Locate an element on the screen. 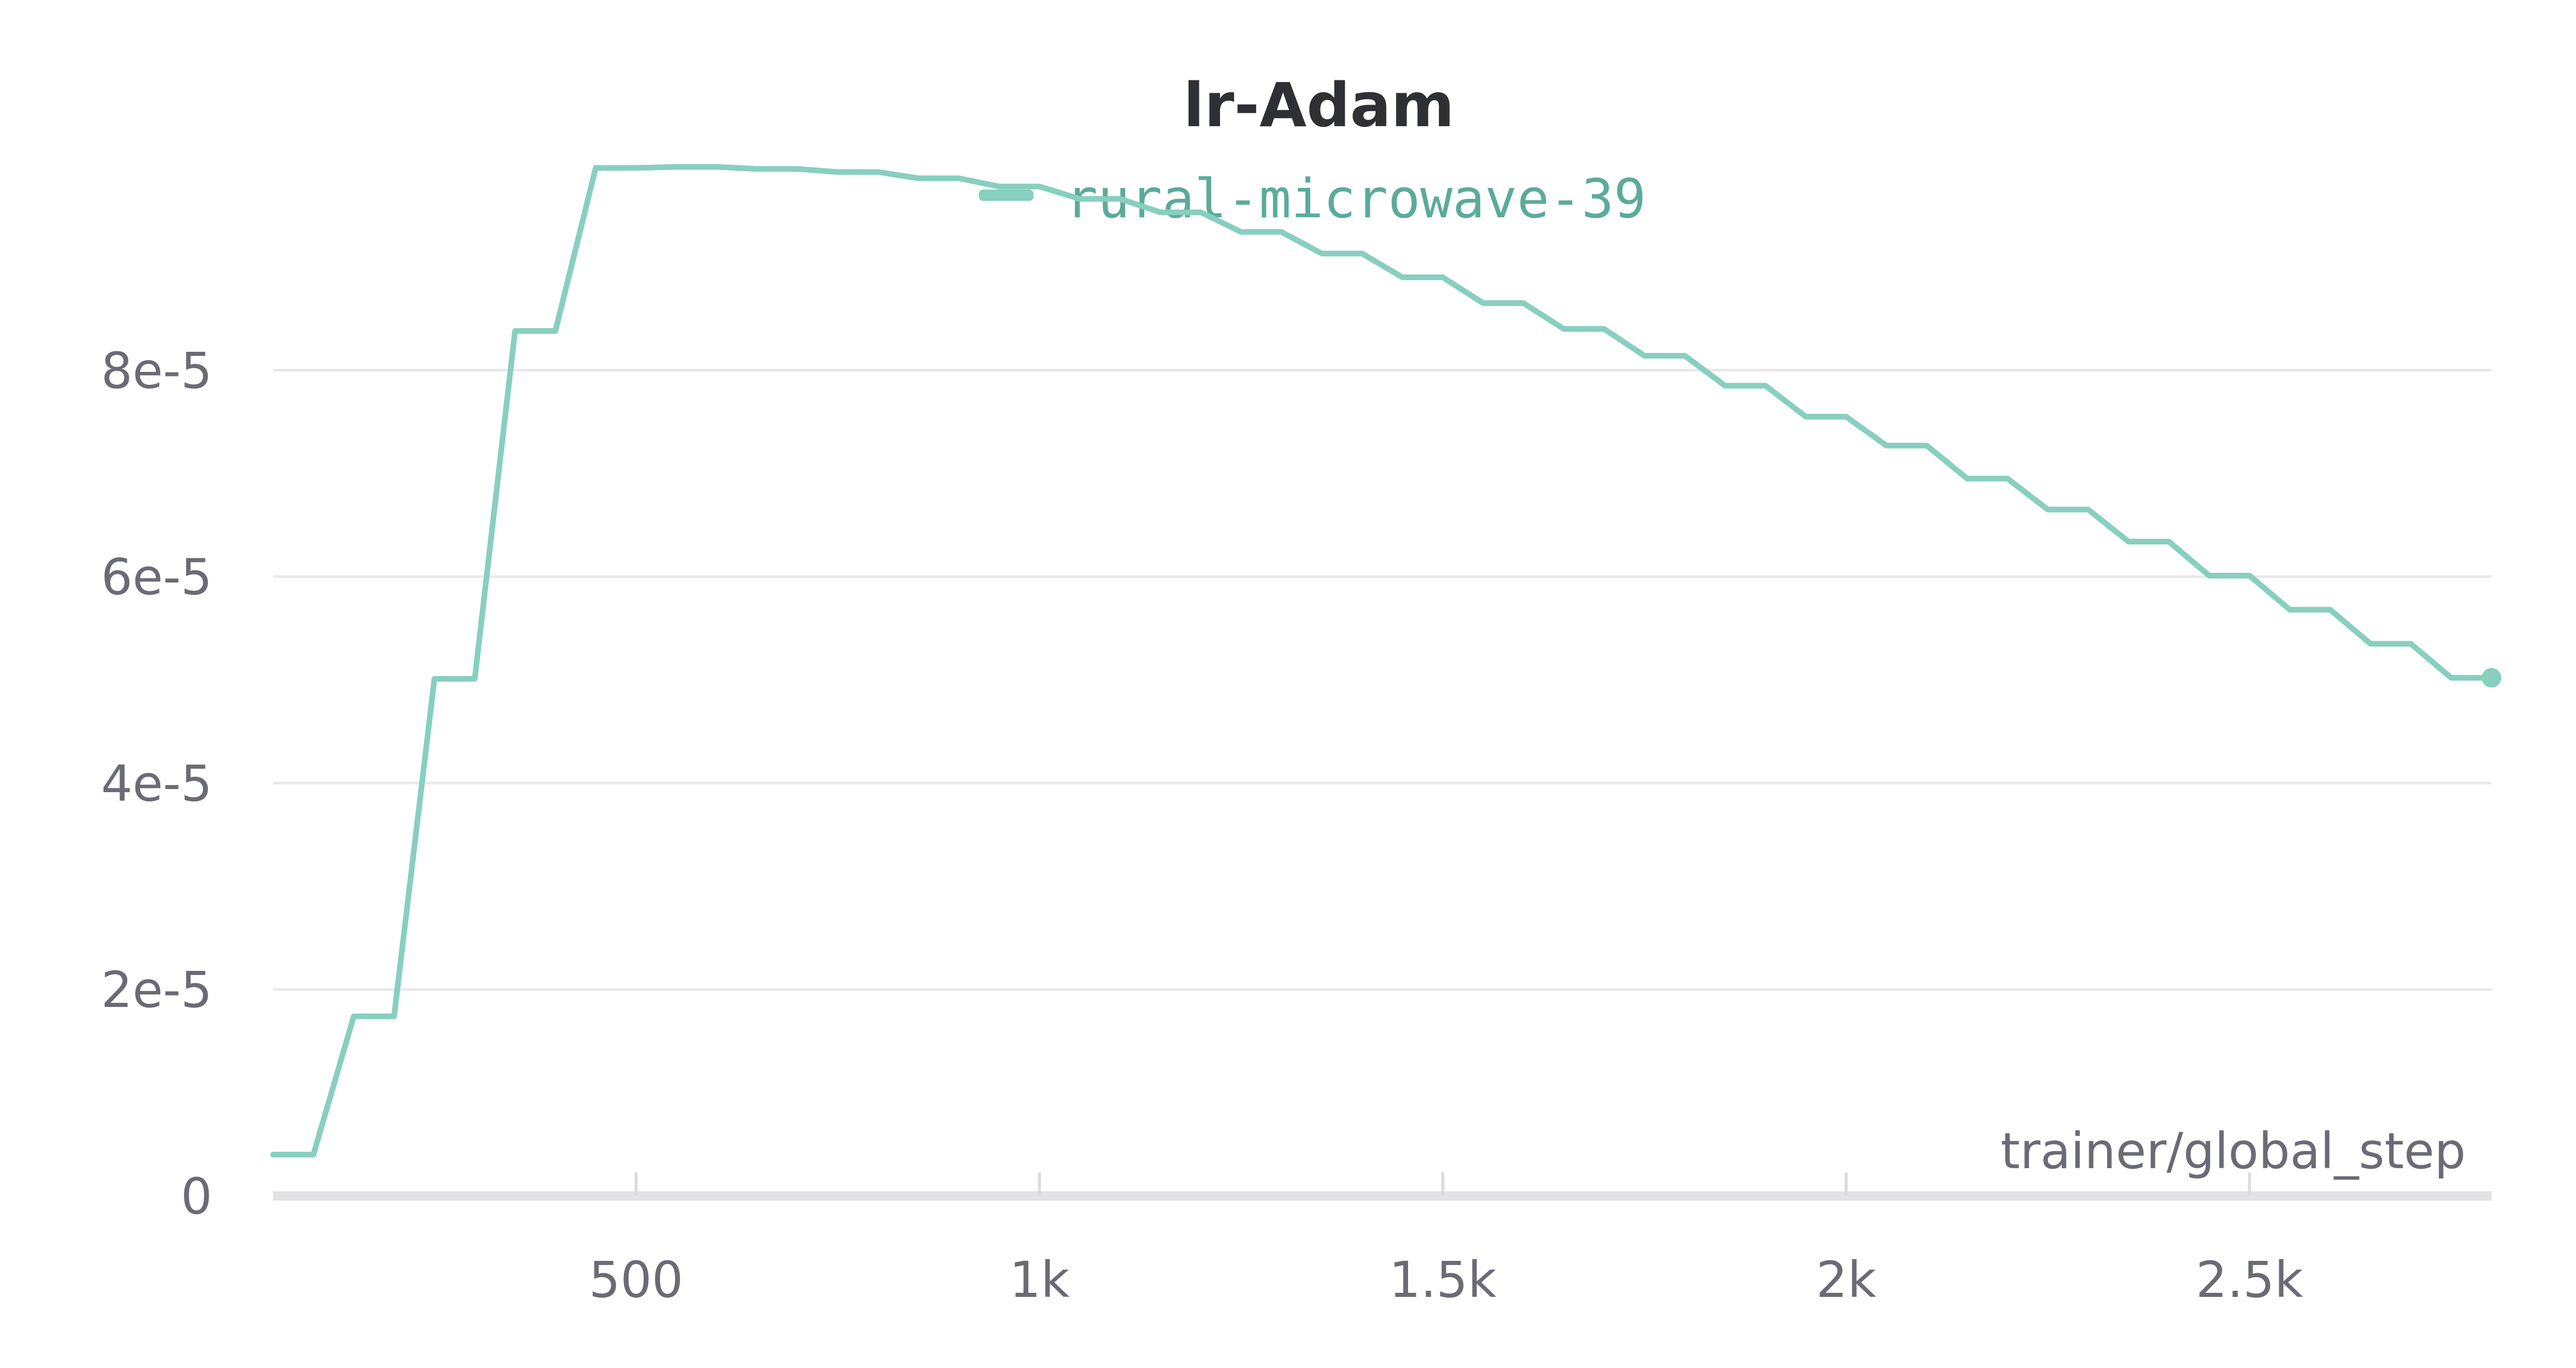 The width and height of the screenshot is (2576, 1368). y-axis-ticks: 0 2e-5 4e-5 6e-5 8e-5 is located at coordinates (156, 783).